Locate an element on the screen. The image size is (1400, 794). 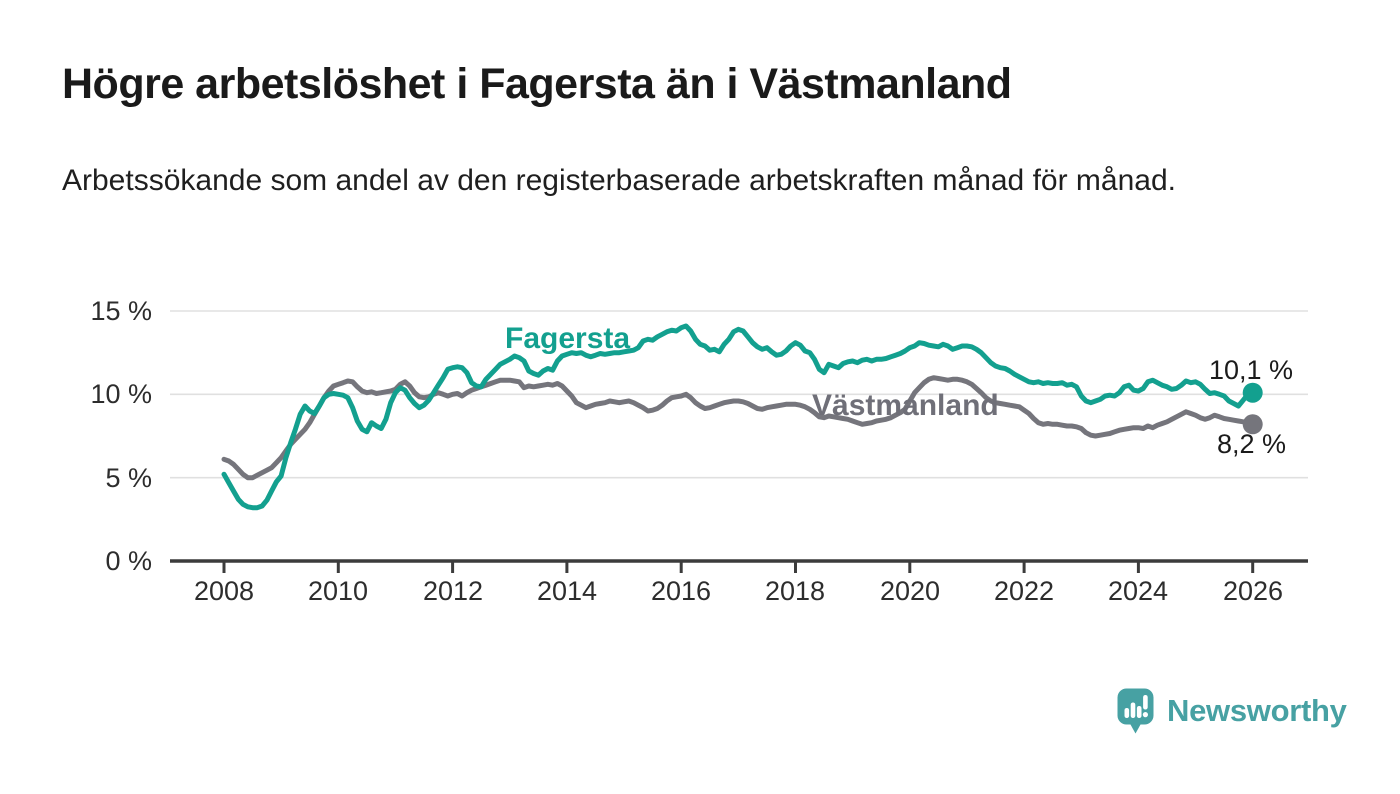
y-tick-15: 15 % is located at coordinates (121, 311).